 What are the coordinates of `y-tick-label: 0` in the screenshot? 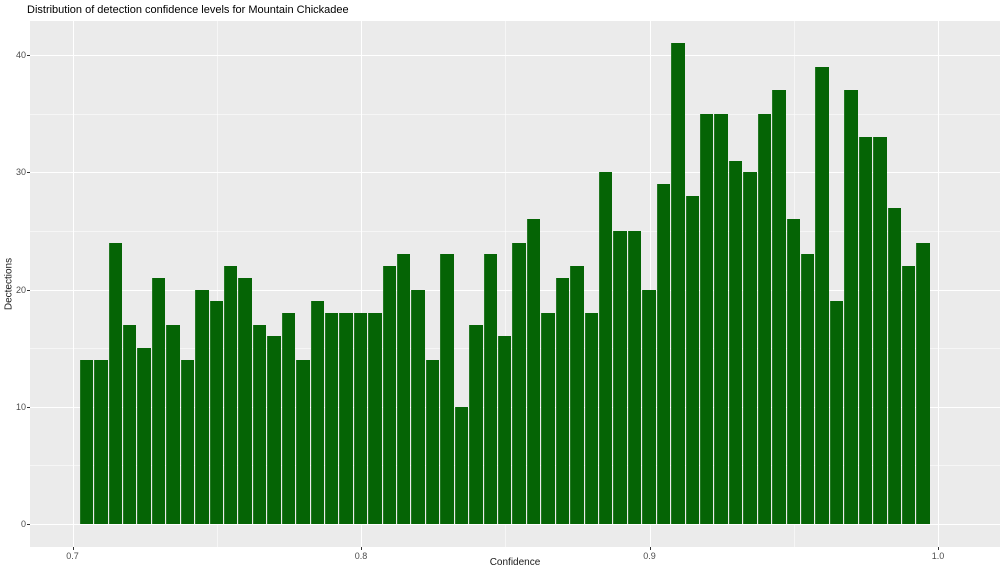 It's located at (23, 524).